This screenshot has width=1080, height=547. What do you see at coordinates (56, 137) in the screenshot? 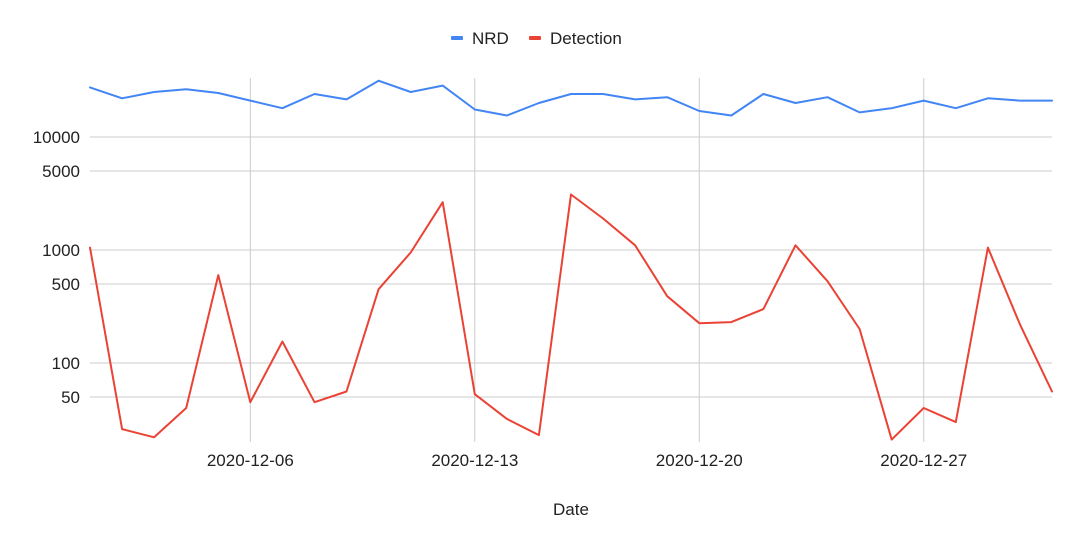
I see `y-tick-label: 10000` at bounding box center [56, 137].